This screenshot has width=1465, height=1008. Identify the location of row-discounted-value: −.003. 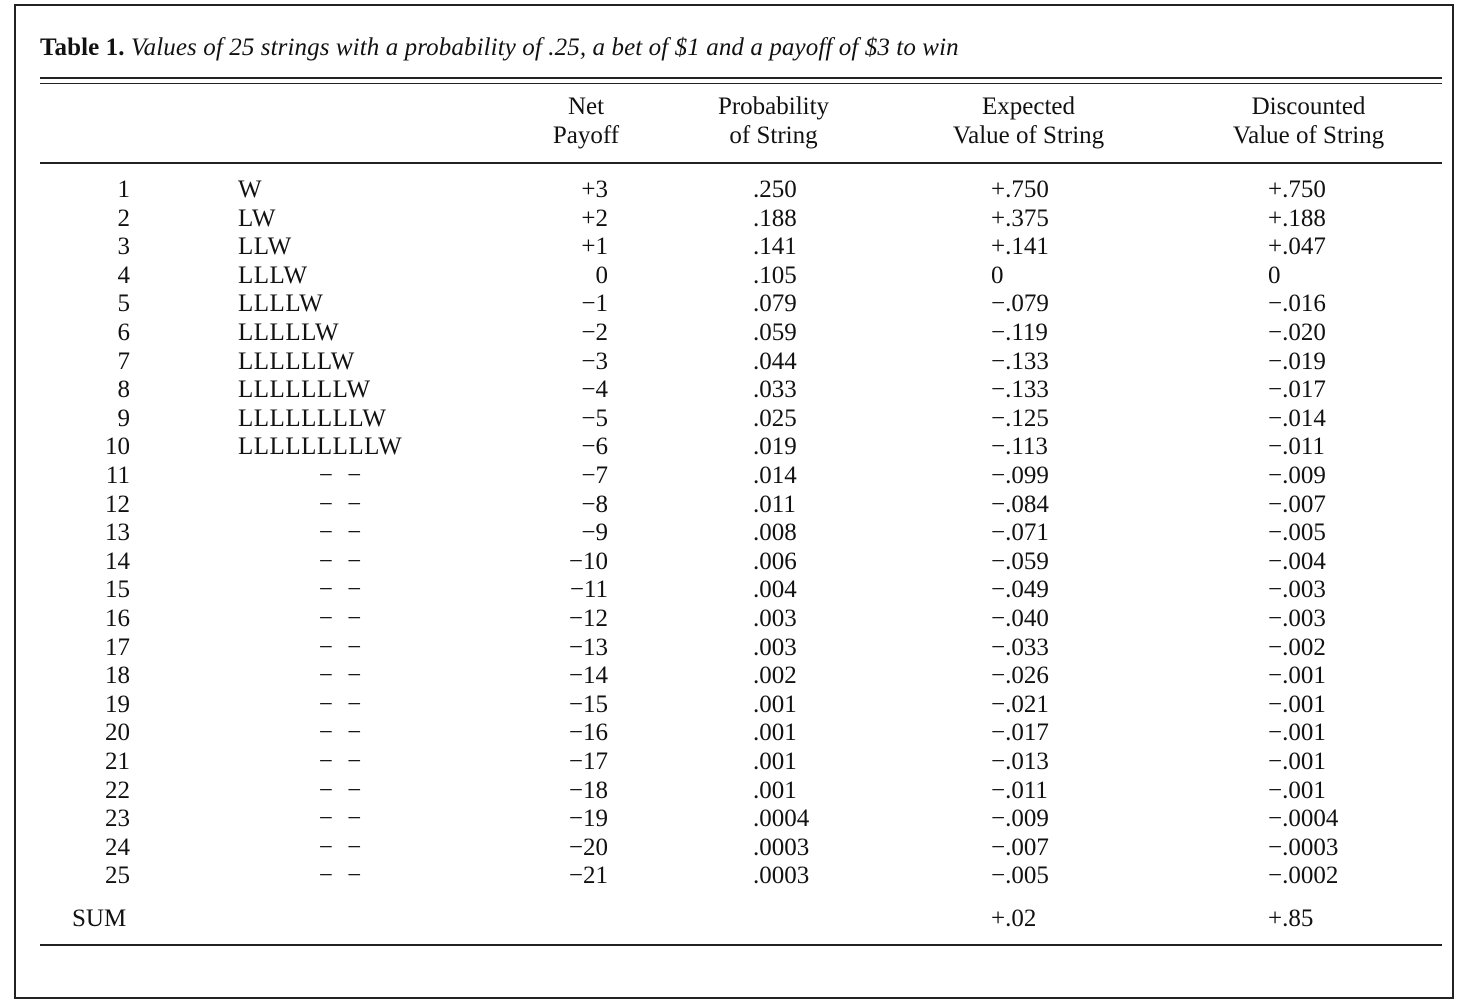
(1297, 618).